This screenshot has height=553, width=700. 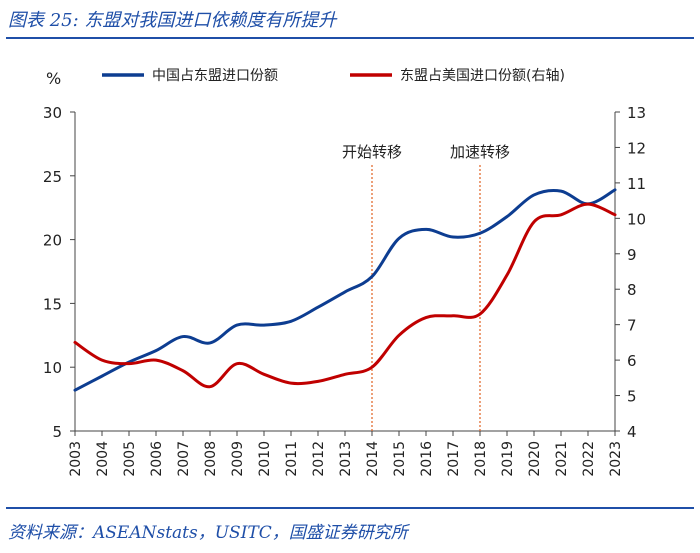 What do you see at coordinates (292, 459) in the screenshot?
I see `x-tick-label: 2011` at bounding box center [292, 459].